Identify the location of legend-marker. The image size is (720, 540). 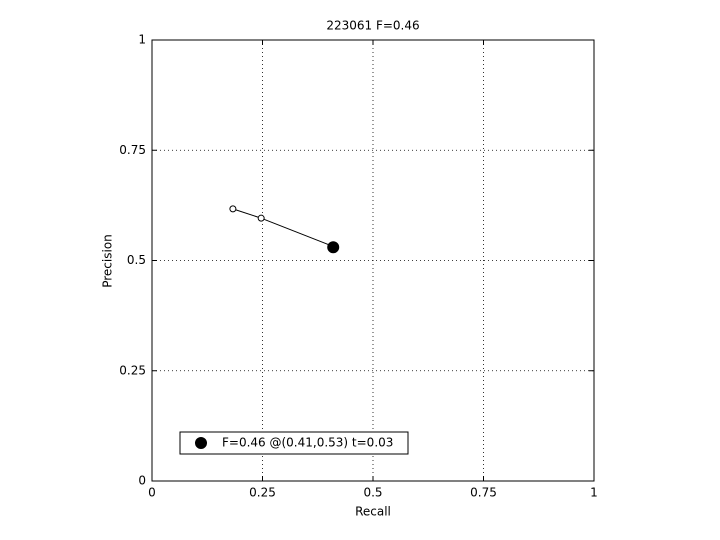
(201, 443).